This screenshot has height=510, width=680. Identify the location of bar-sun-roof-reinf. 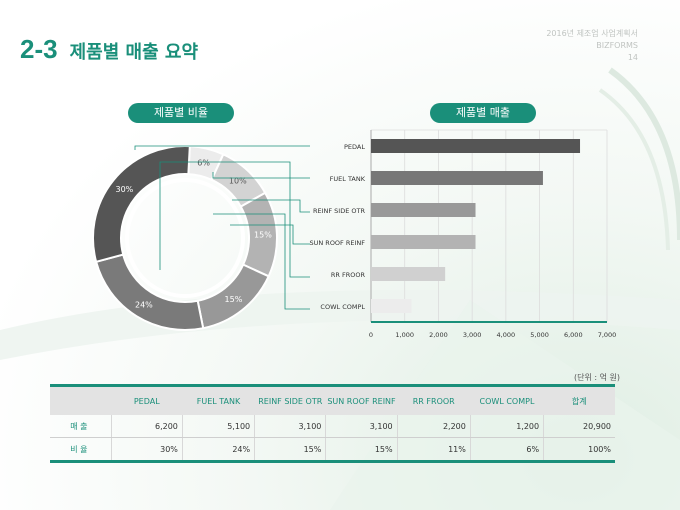
(423, 242).